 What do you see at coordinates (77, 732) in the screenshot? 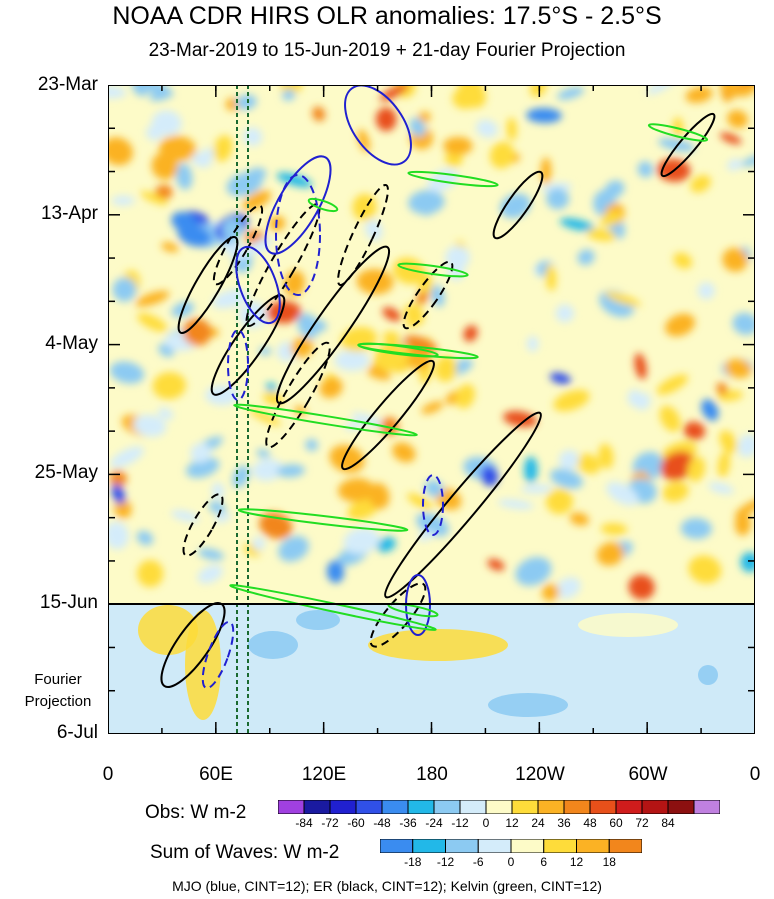
I see `y-tick-label: 6-Jul` at bounding box center [77, 732].